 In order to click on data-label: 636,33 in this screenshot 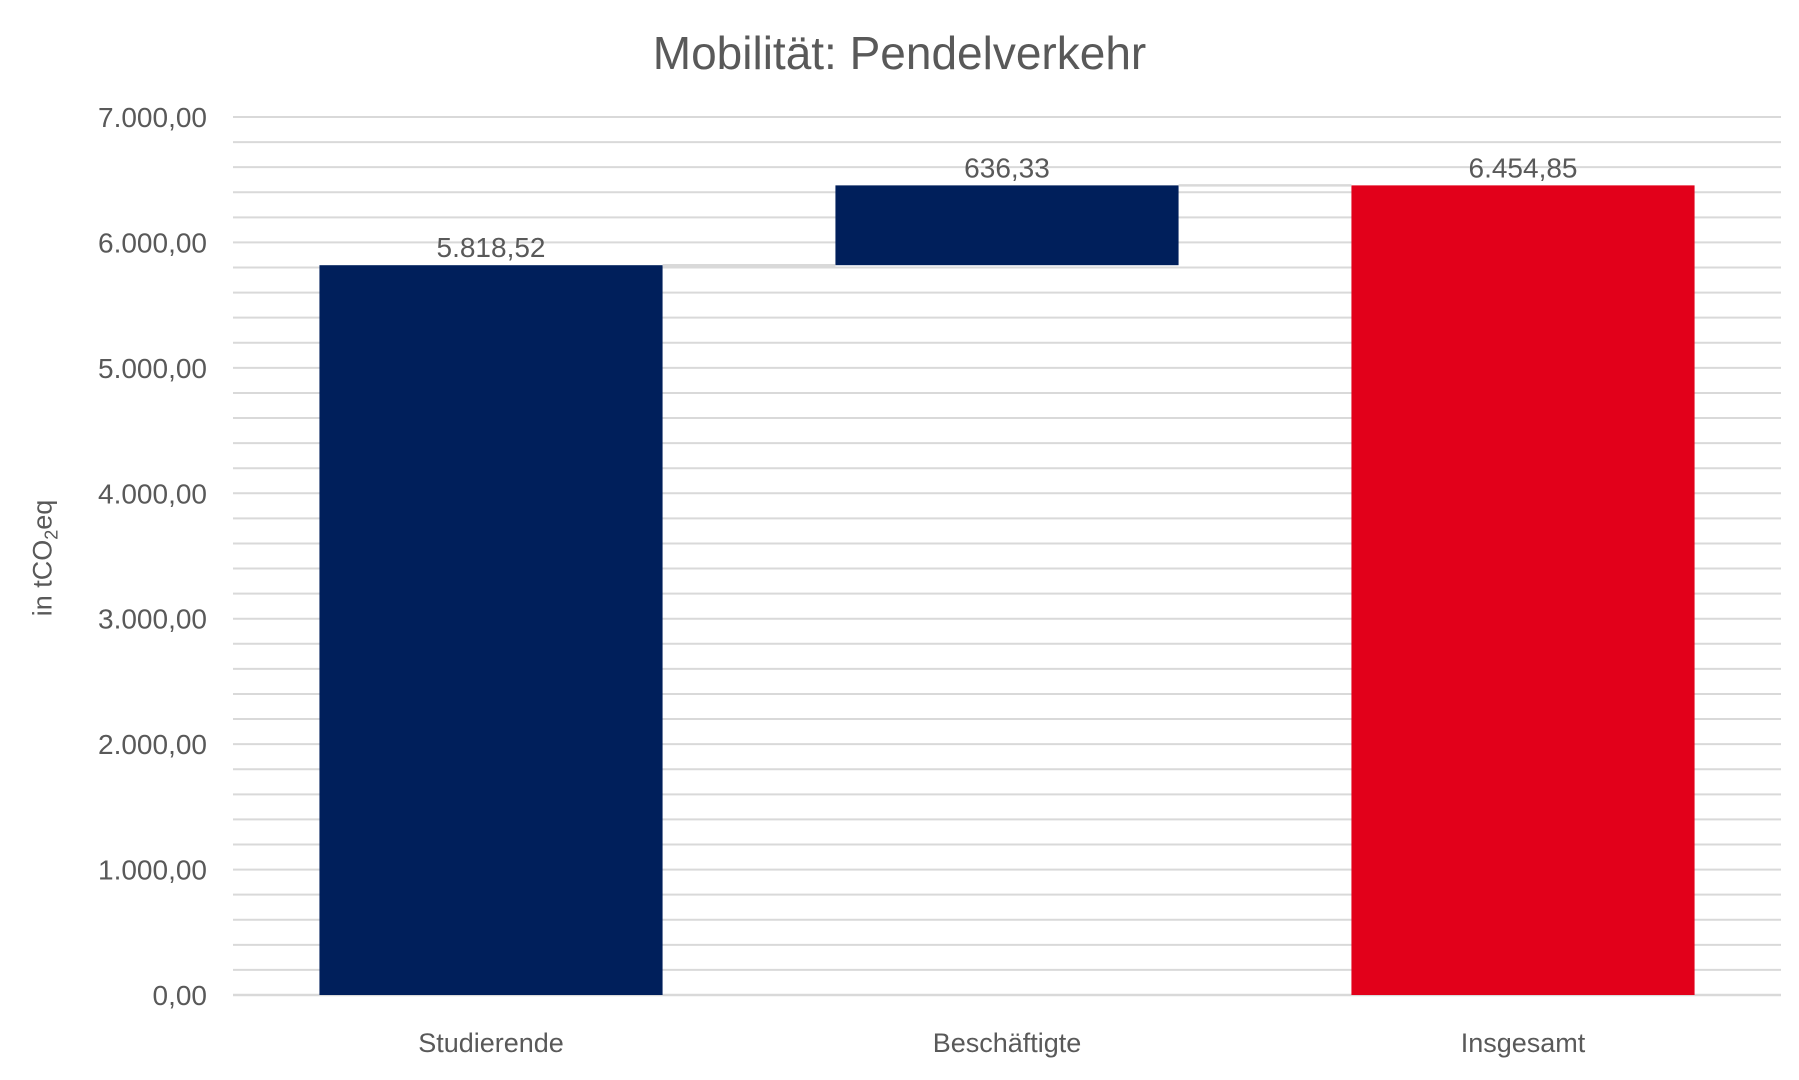, I will do `click(1007, 167)`.